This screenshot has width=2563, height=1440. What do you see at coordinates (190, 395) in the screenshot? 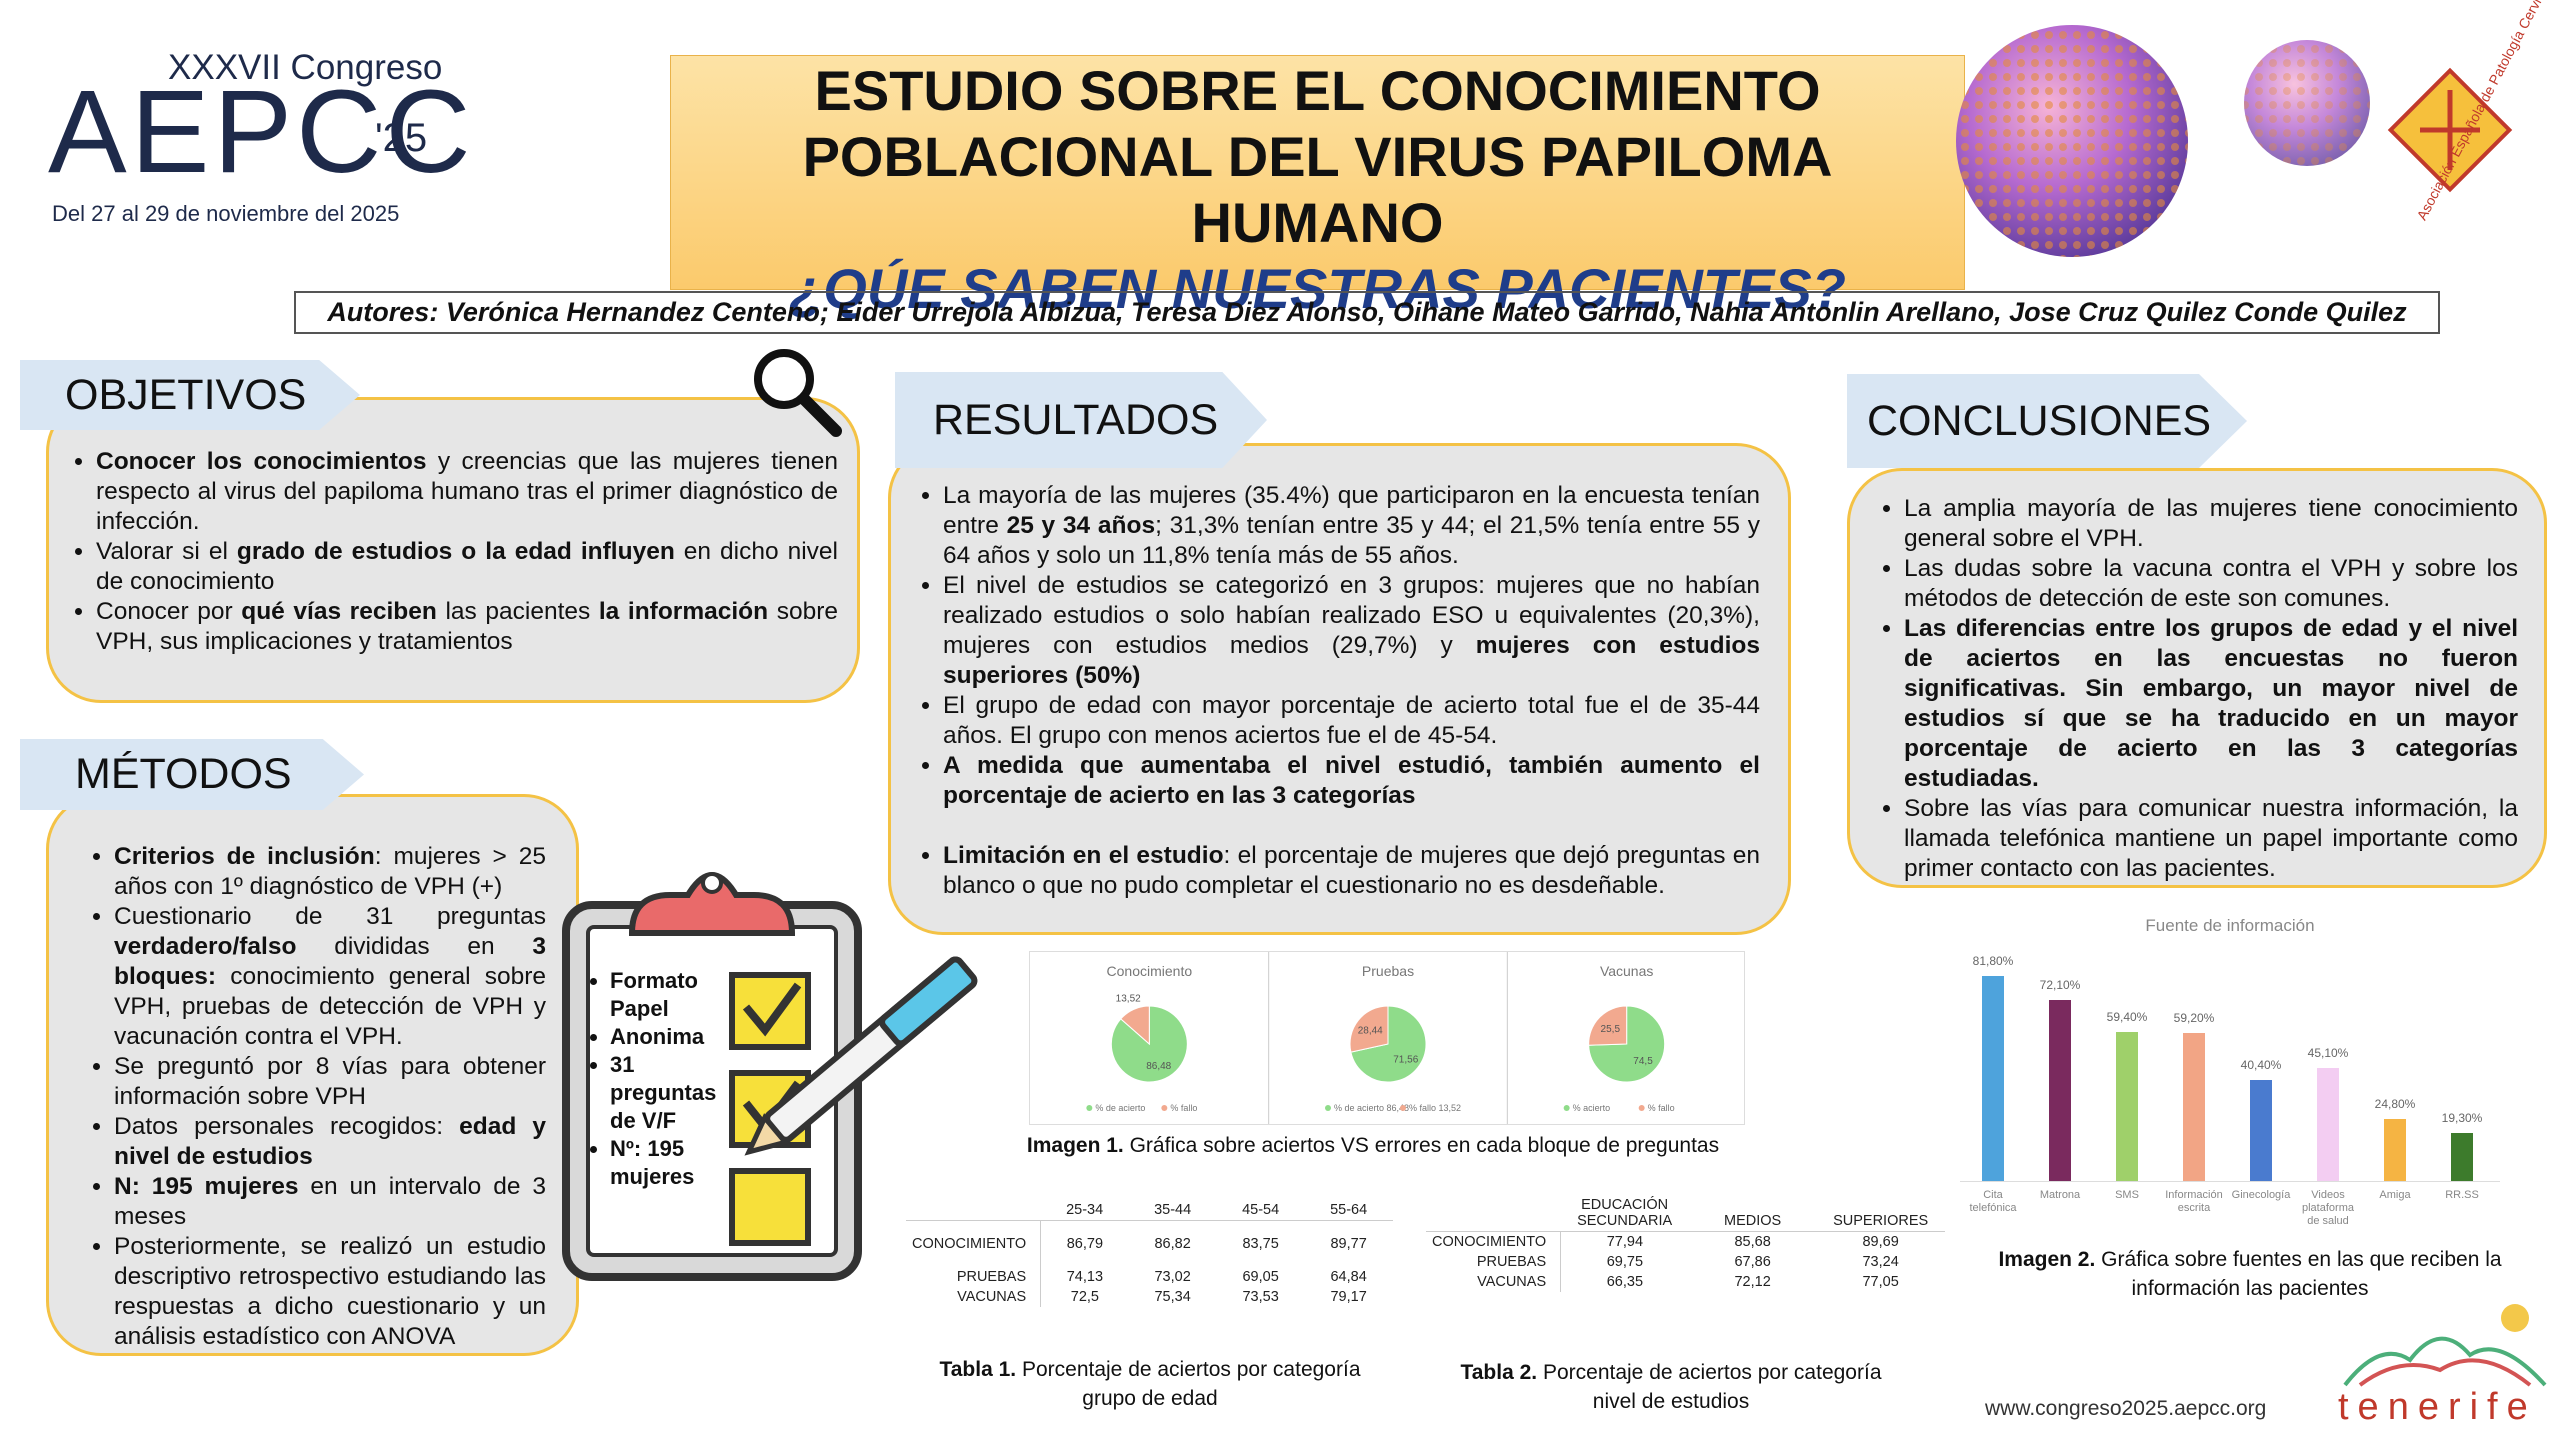
I see `section-heading: OBJETIVOS` at bounding box center [190, 395].